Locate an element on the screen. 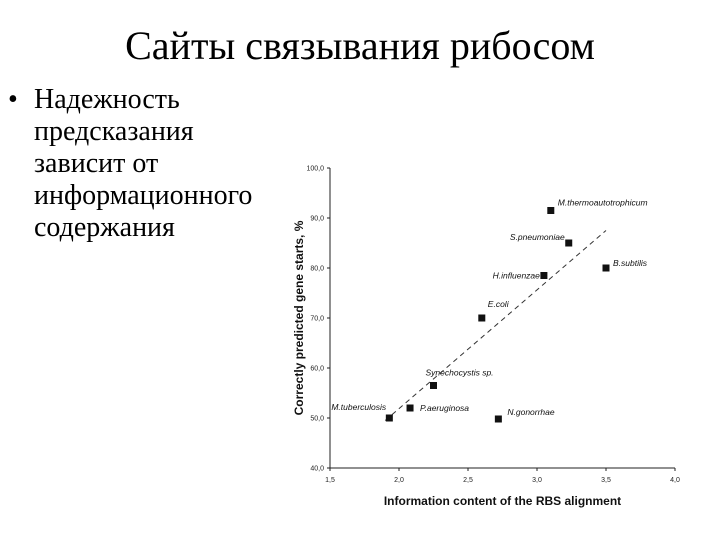 The image size is (720, 540). x-tick-label: 3,5 is located at coordinates (606, 480).